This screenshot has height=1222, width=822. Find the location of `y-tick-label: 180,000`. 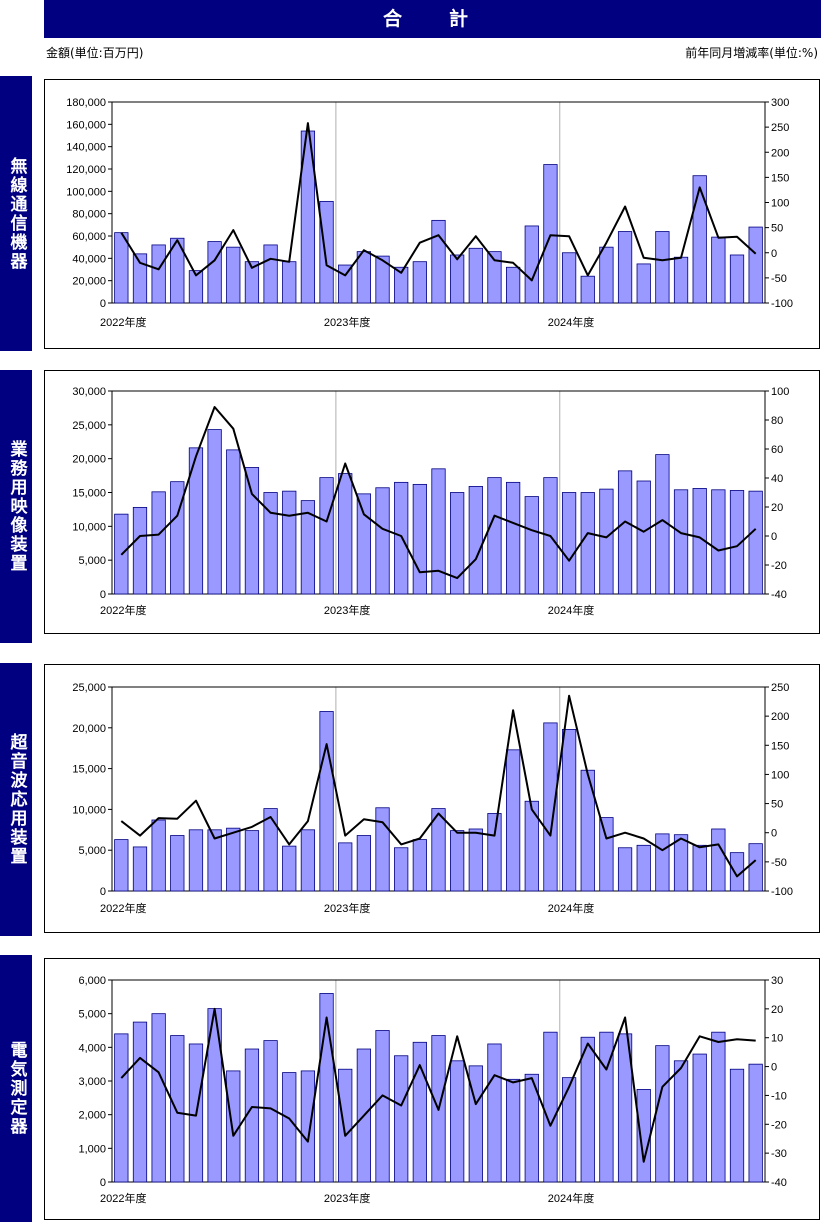

y-tick-label: 180,000 is located at coordinates (86, 103).